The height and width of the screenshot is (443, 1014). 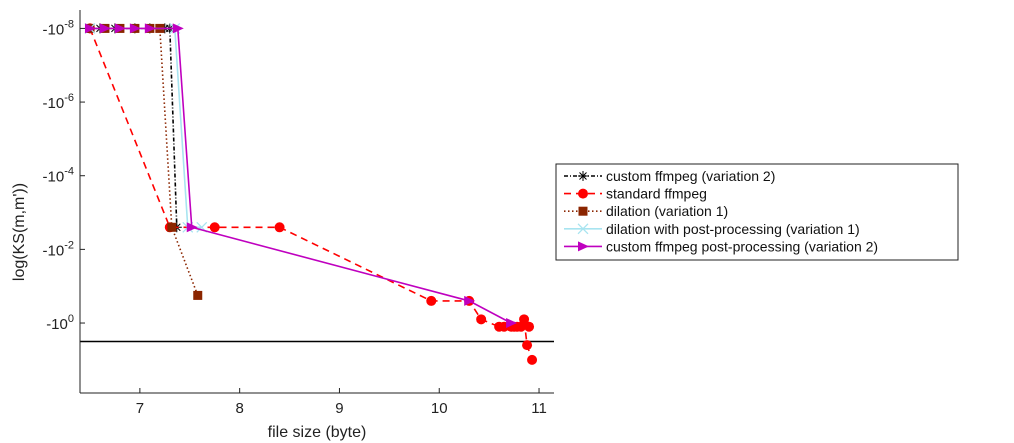 I want to click on legend-item: custom ffmpeg (variation 2), so click(x=669, y=176).